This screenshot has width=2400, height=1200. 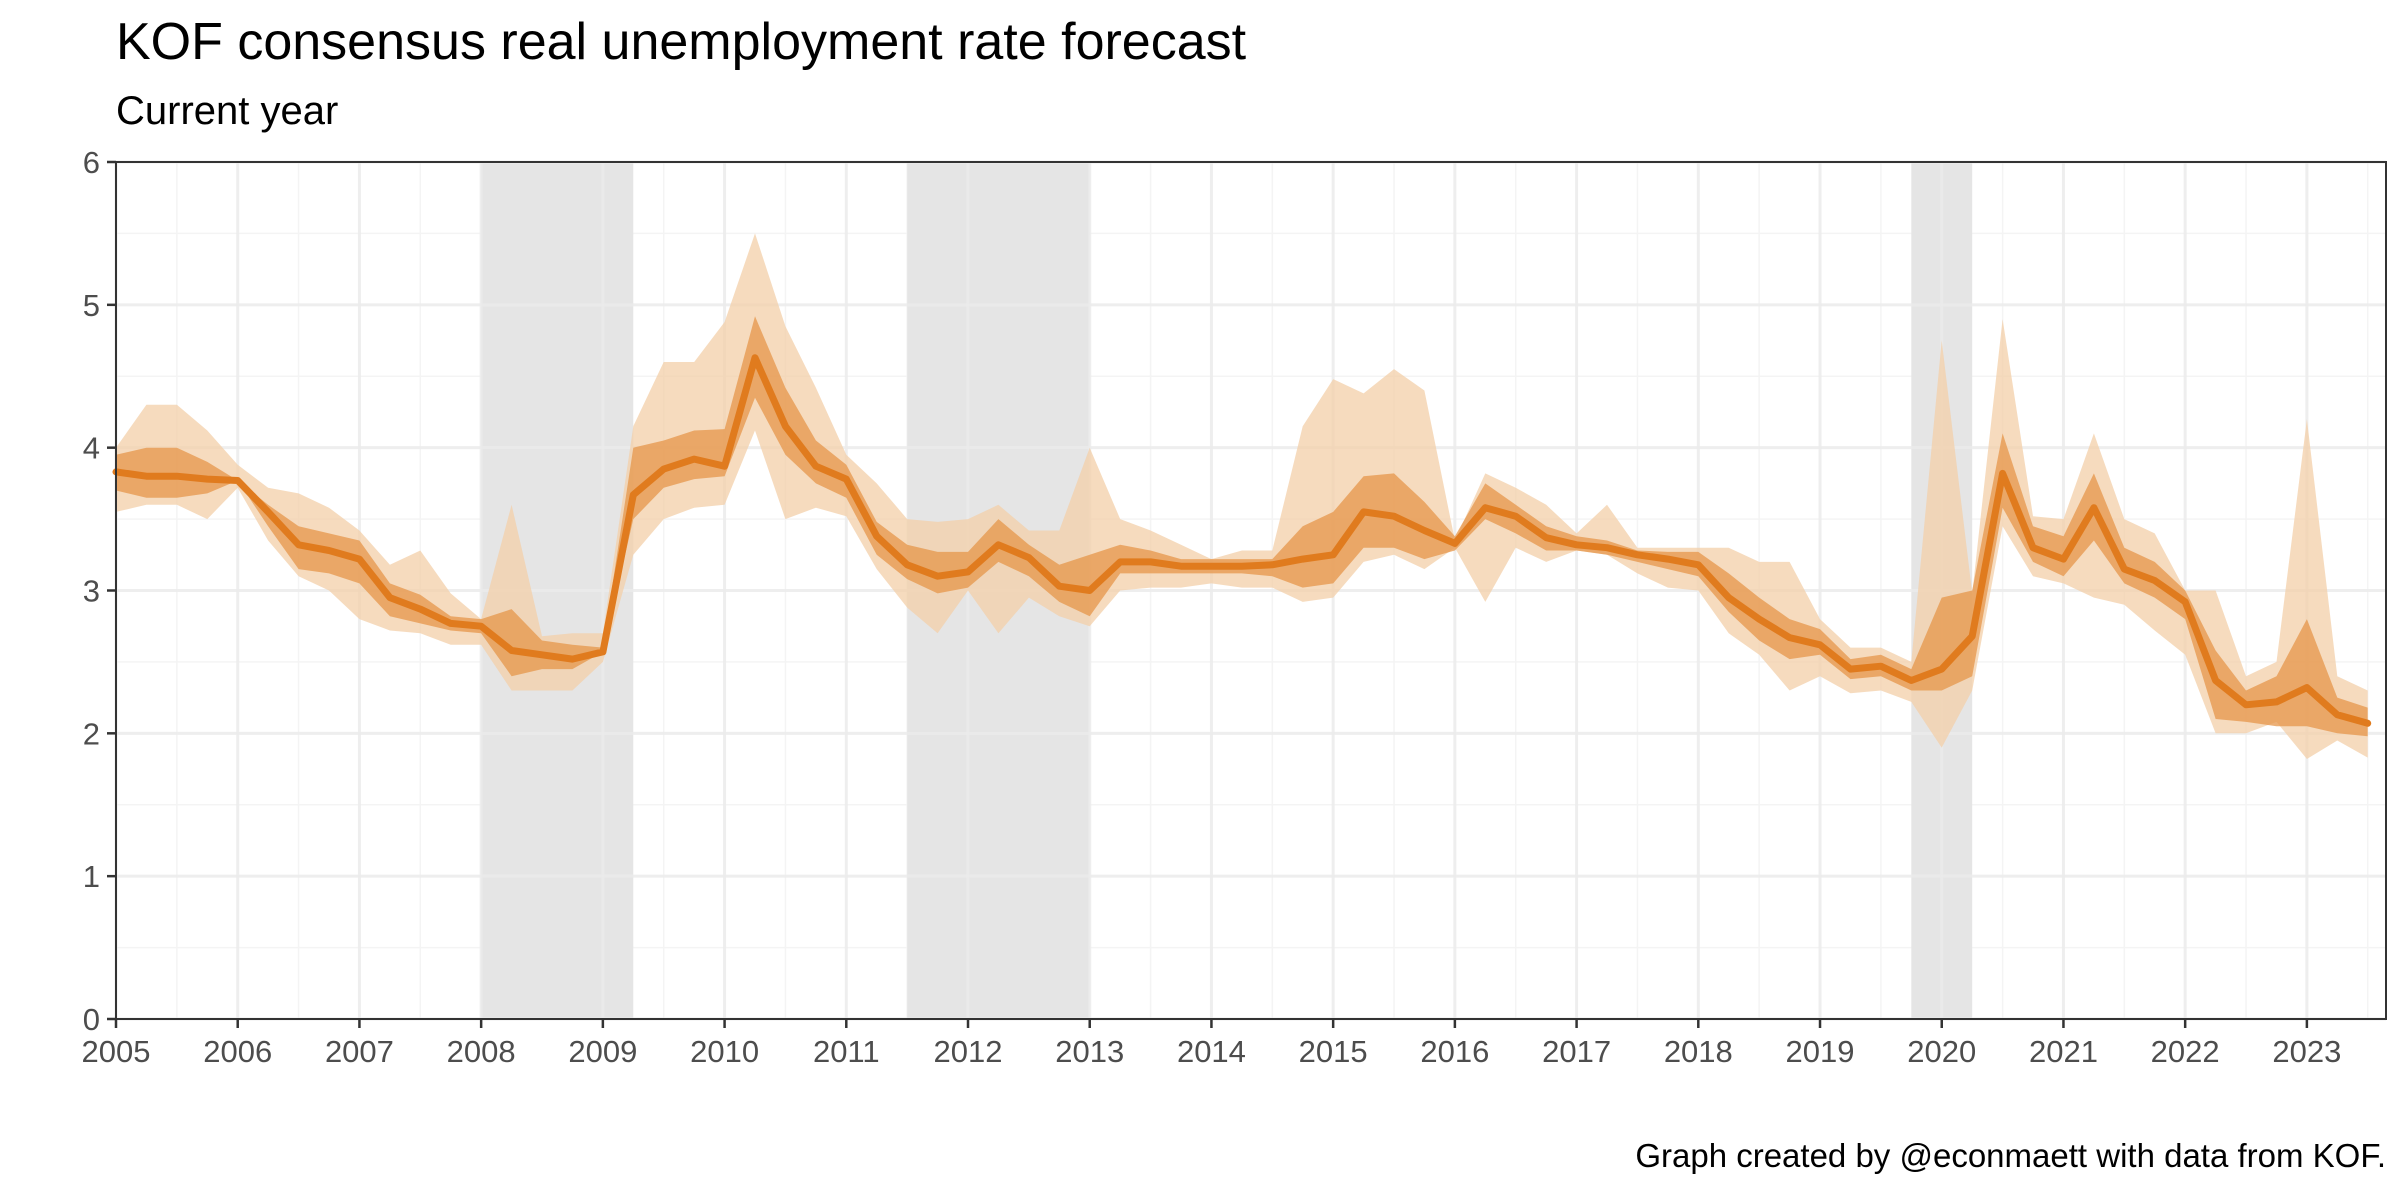 What do you see at coordinates (91, 876) in the screenshot?
I see `y-tick-label: 1` at bounding box center [91, 876].